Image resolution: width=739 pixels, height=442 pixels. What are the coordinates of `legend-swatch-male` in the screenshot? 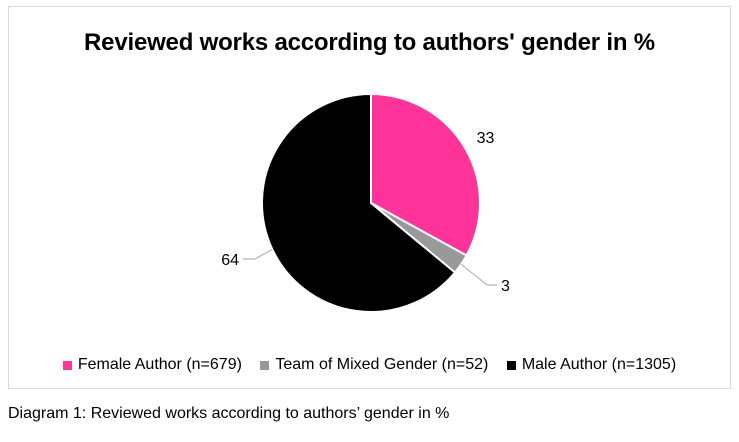 It's located at (511, 365).